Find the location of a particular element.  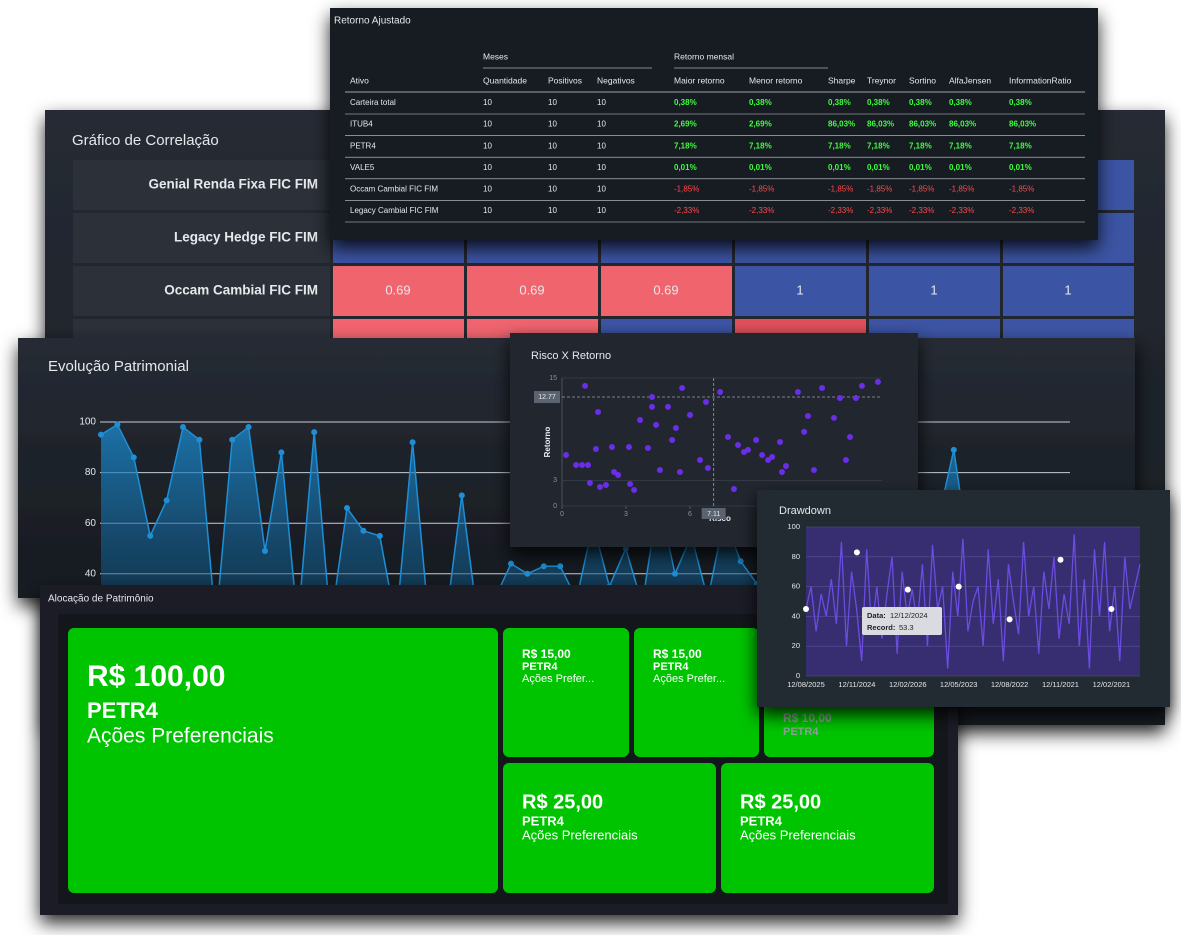

line is located at coordinates (973, 601).